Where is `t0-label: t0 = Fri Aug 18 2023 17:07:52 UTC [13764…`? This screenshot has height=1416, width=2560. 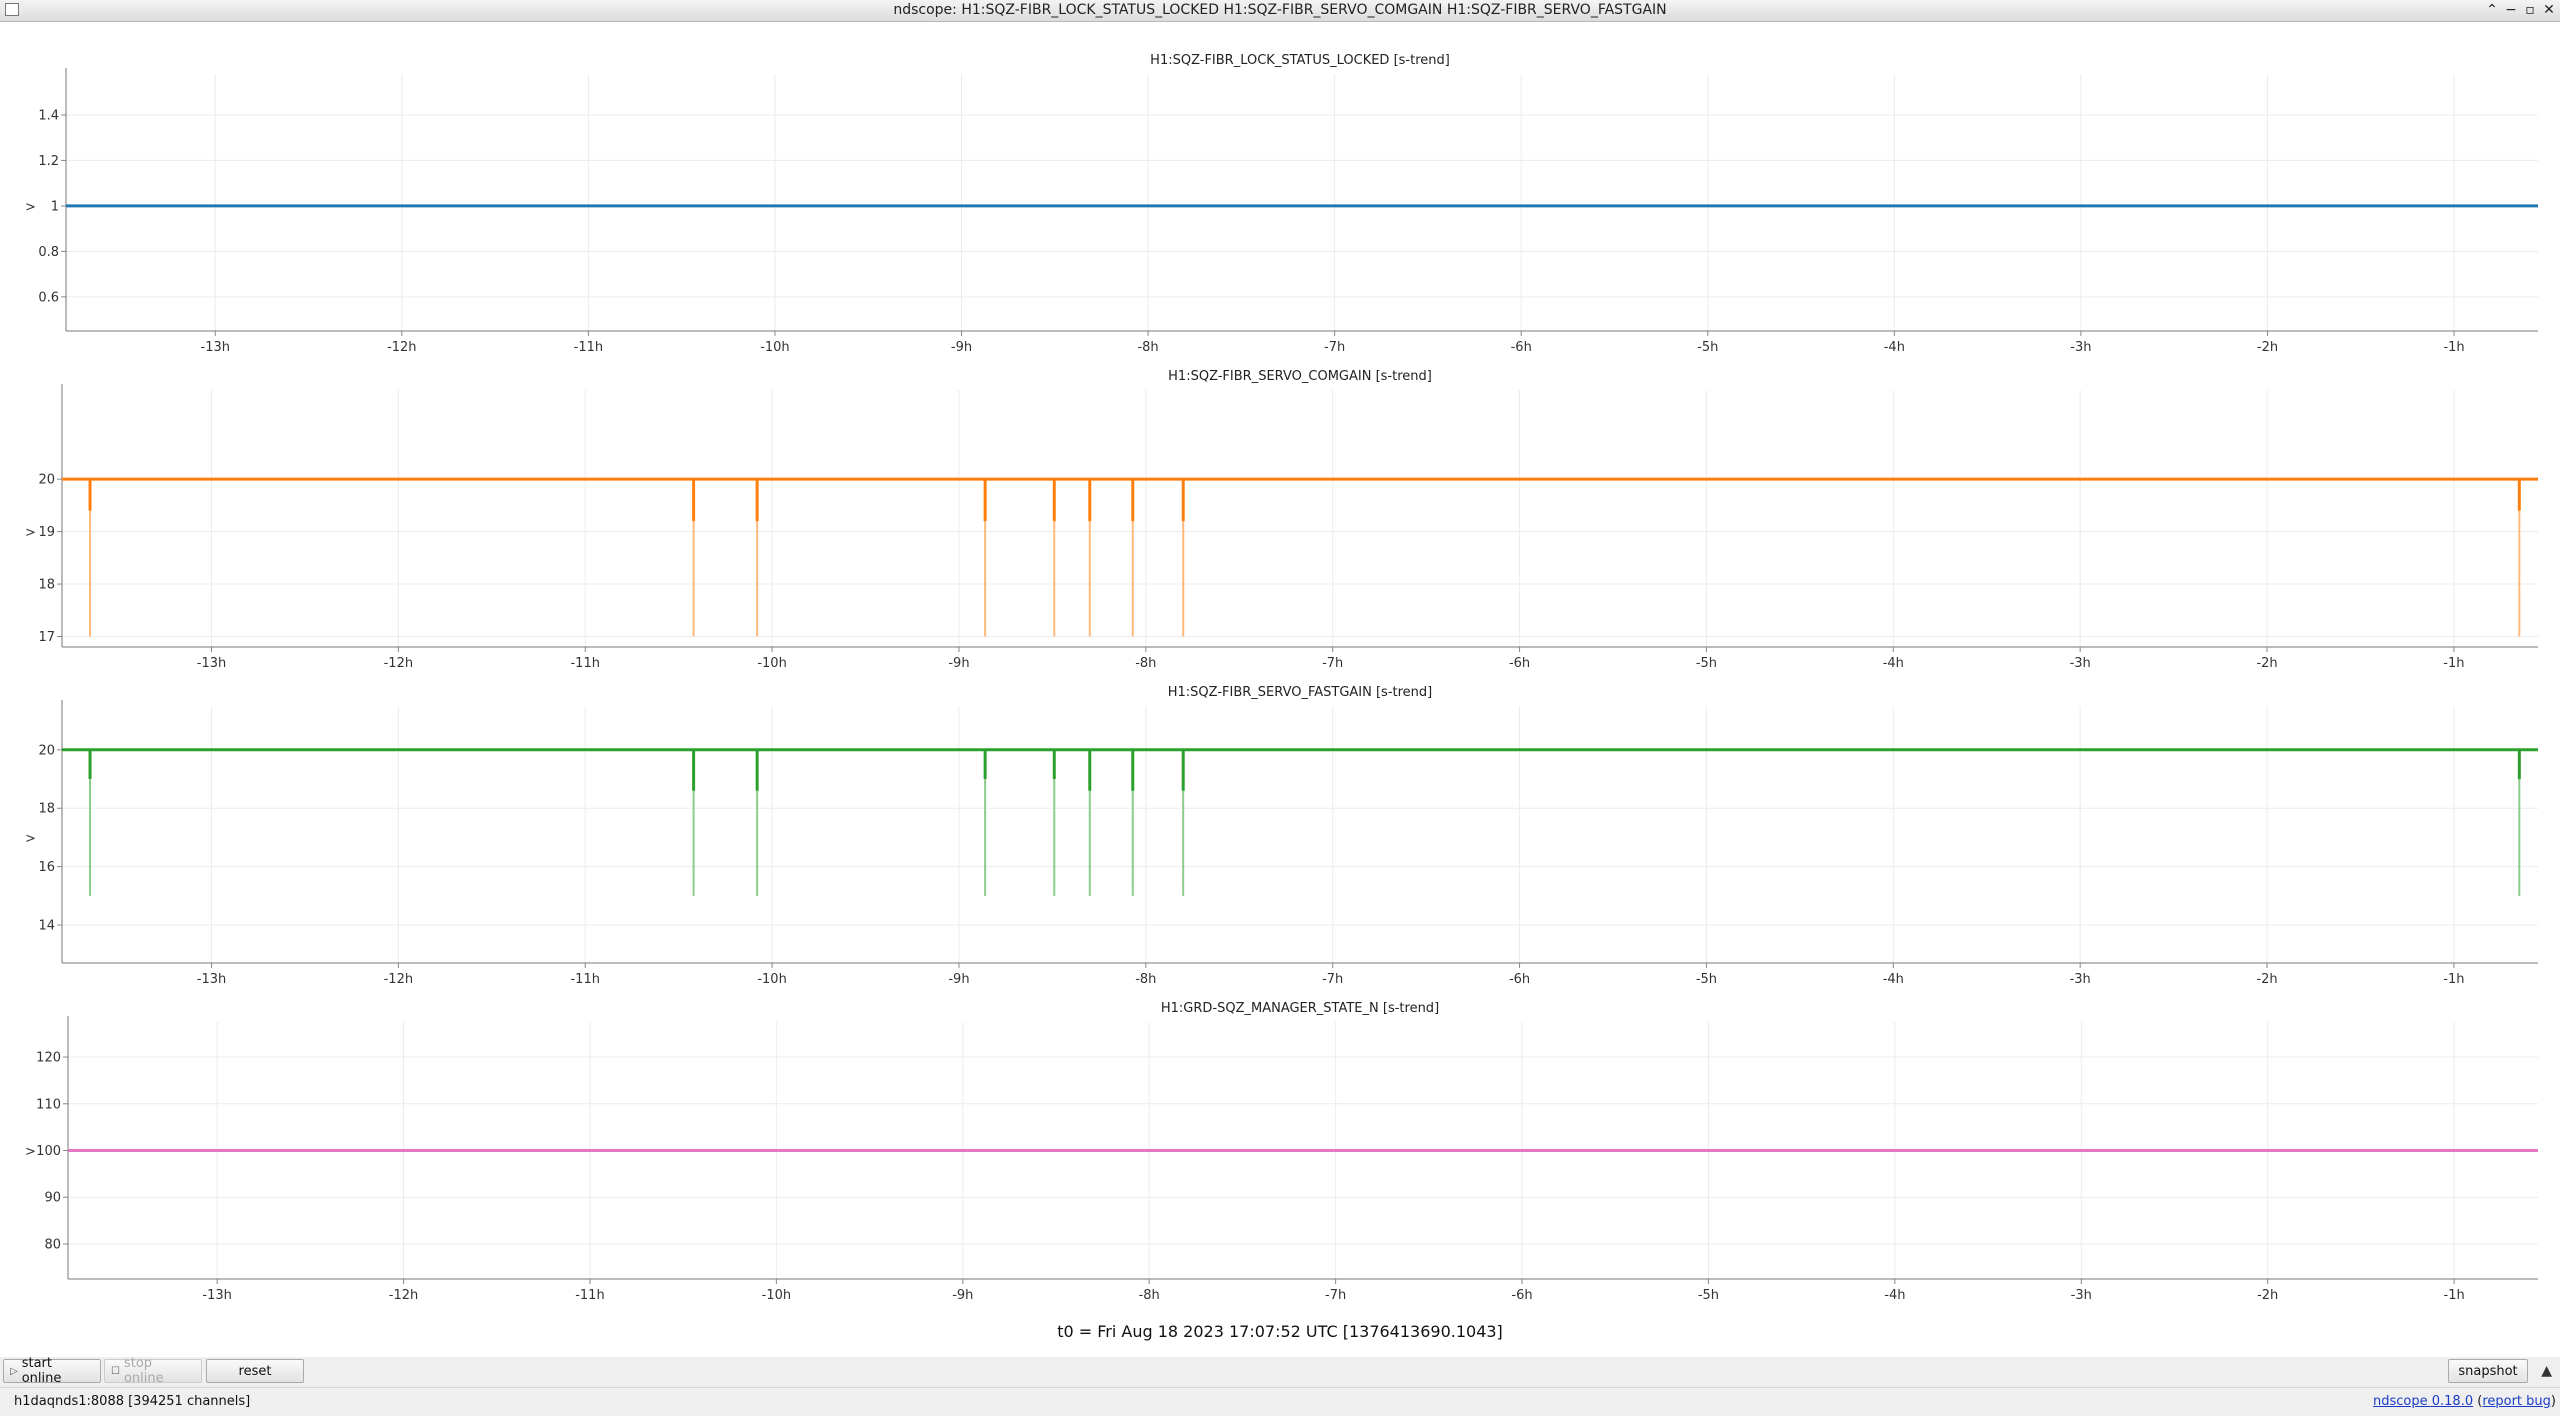
t0-label: t0 = Fri Aug 18 2023 17:07:52 UTC [13764… is located at coordinates (1280, 1331).